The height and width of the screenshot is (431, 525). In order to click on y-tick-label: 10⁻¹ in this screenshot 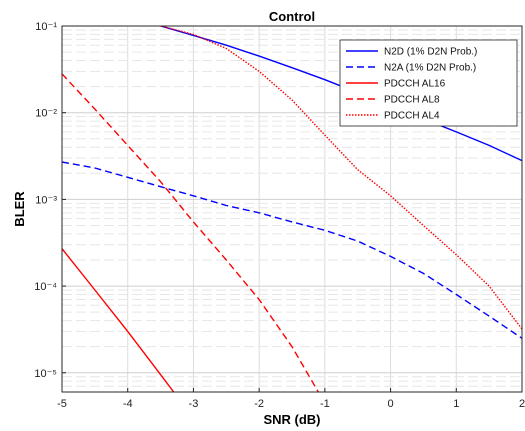, I will do `click(46, 27)`.